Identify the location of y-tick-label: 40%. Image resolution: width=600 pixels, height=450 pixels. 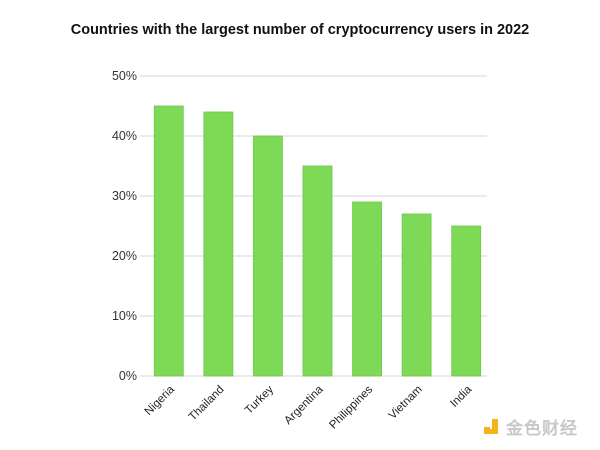
(124, 136).